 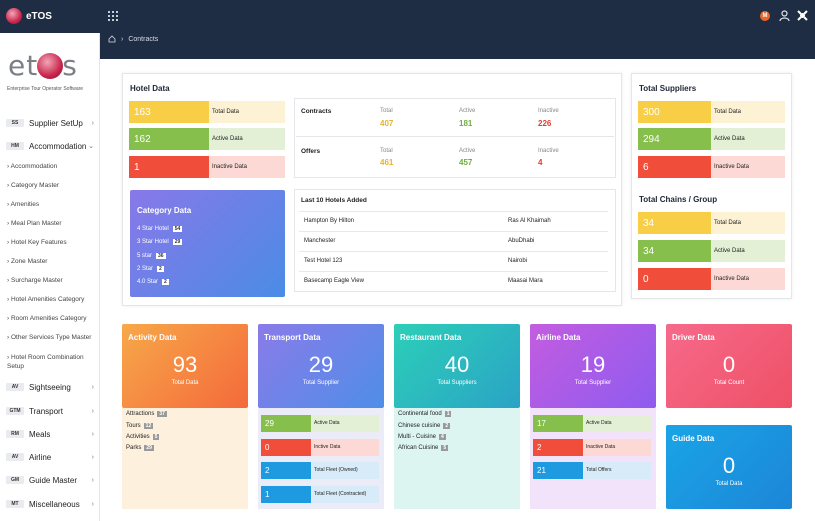 I want to click on category-row: 2 Star 2, so click(x=150, y=269).